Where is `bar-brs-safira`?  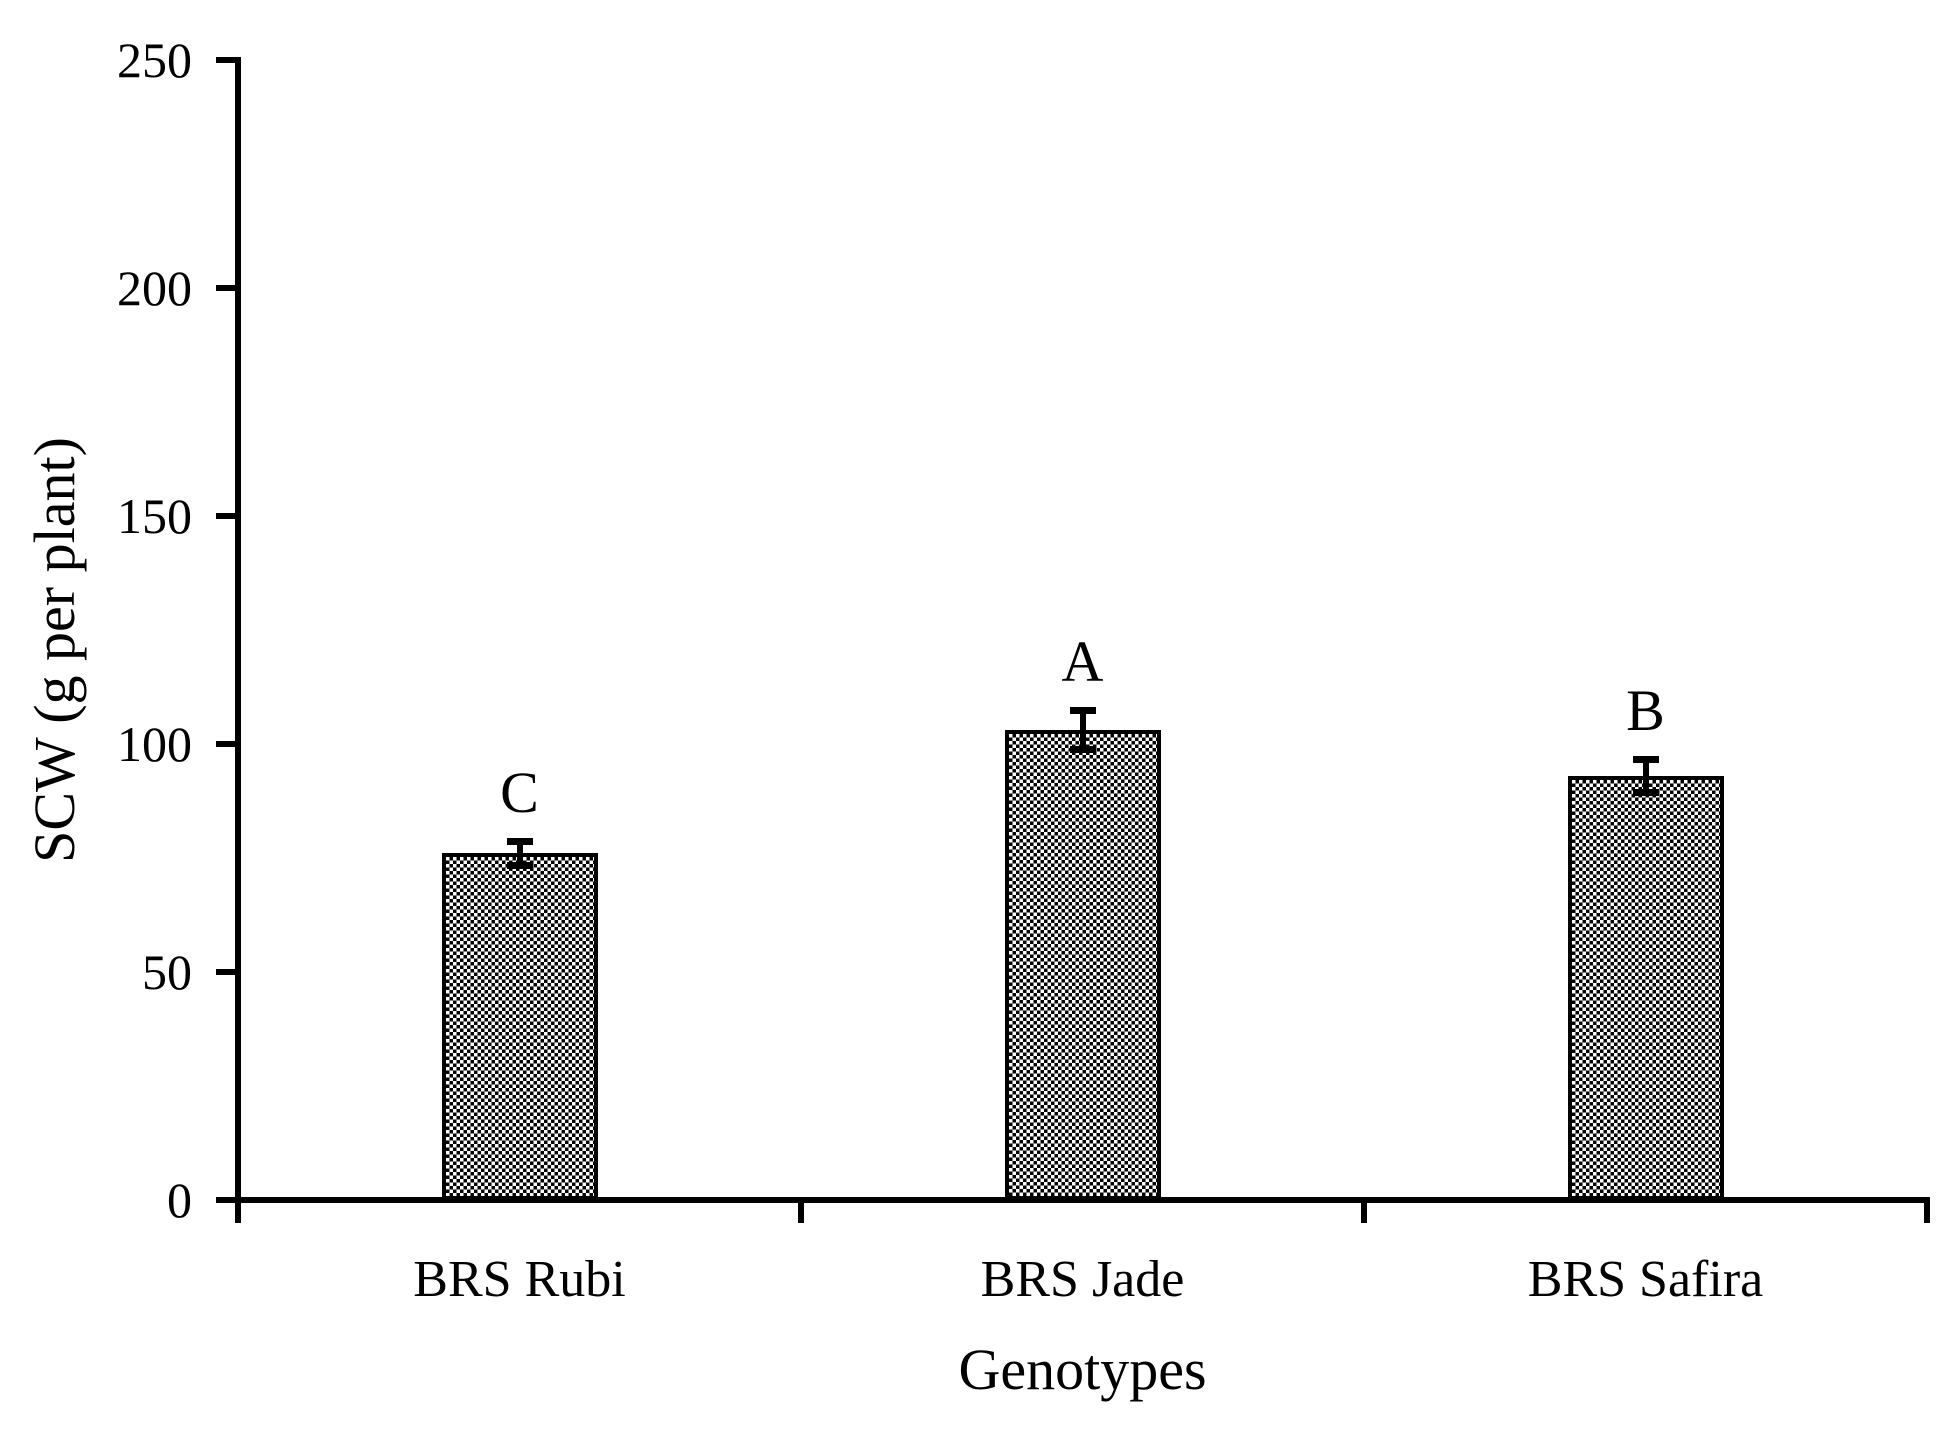
bar-brs-safira is located at coordinates (1645, 987).